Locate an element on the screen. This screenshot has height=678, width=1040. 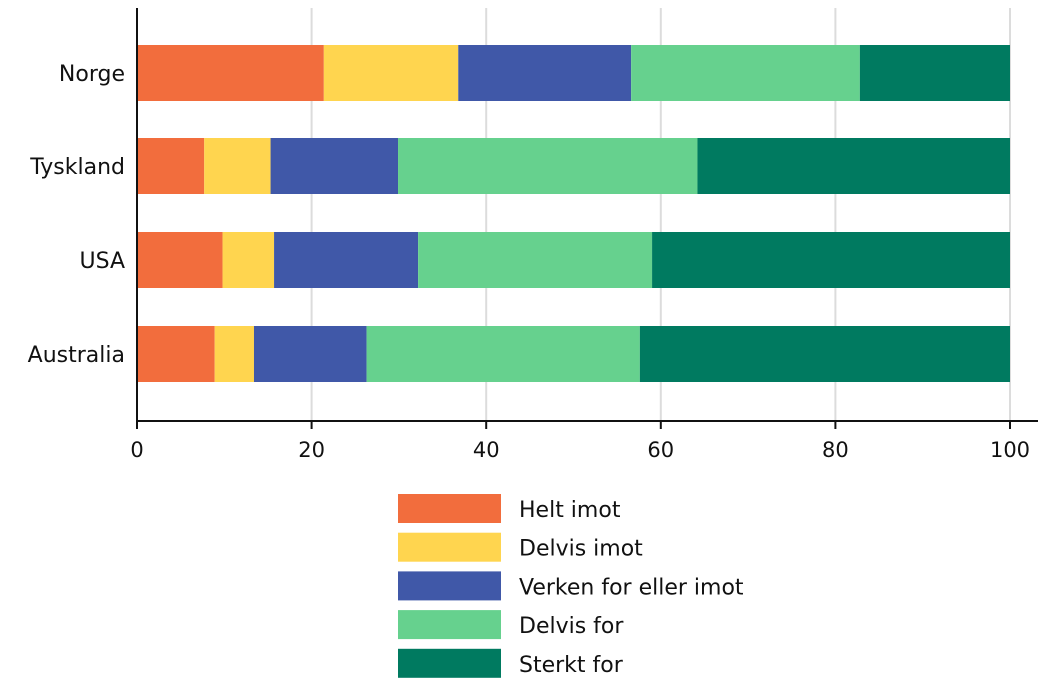
legend-label: Verken for eller imot is located at coordinates (631, 587).